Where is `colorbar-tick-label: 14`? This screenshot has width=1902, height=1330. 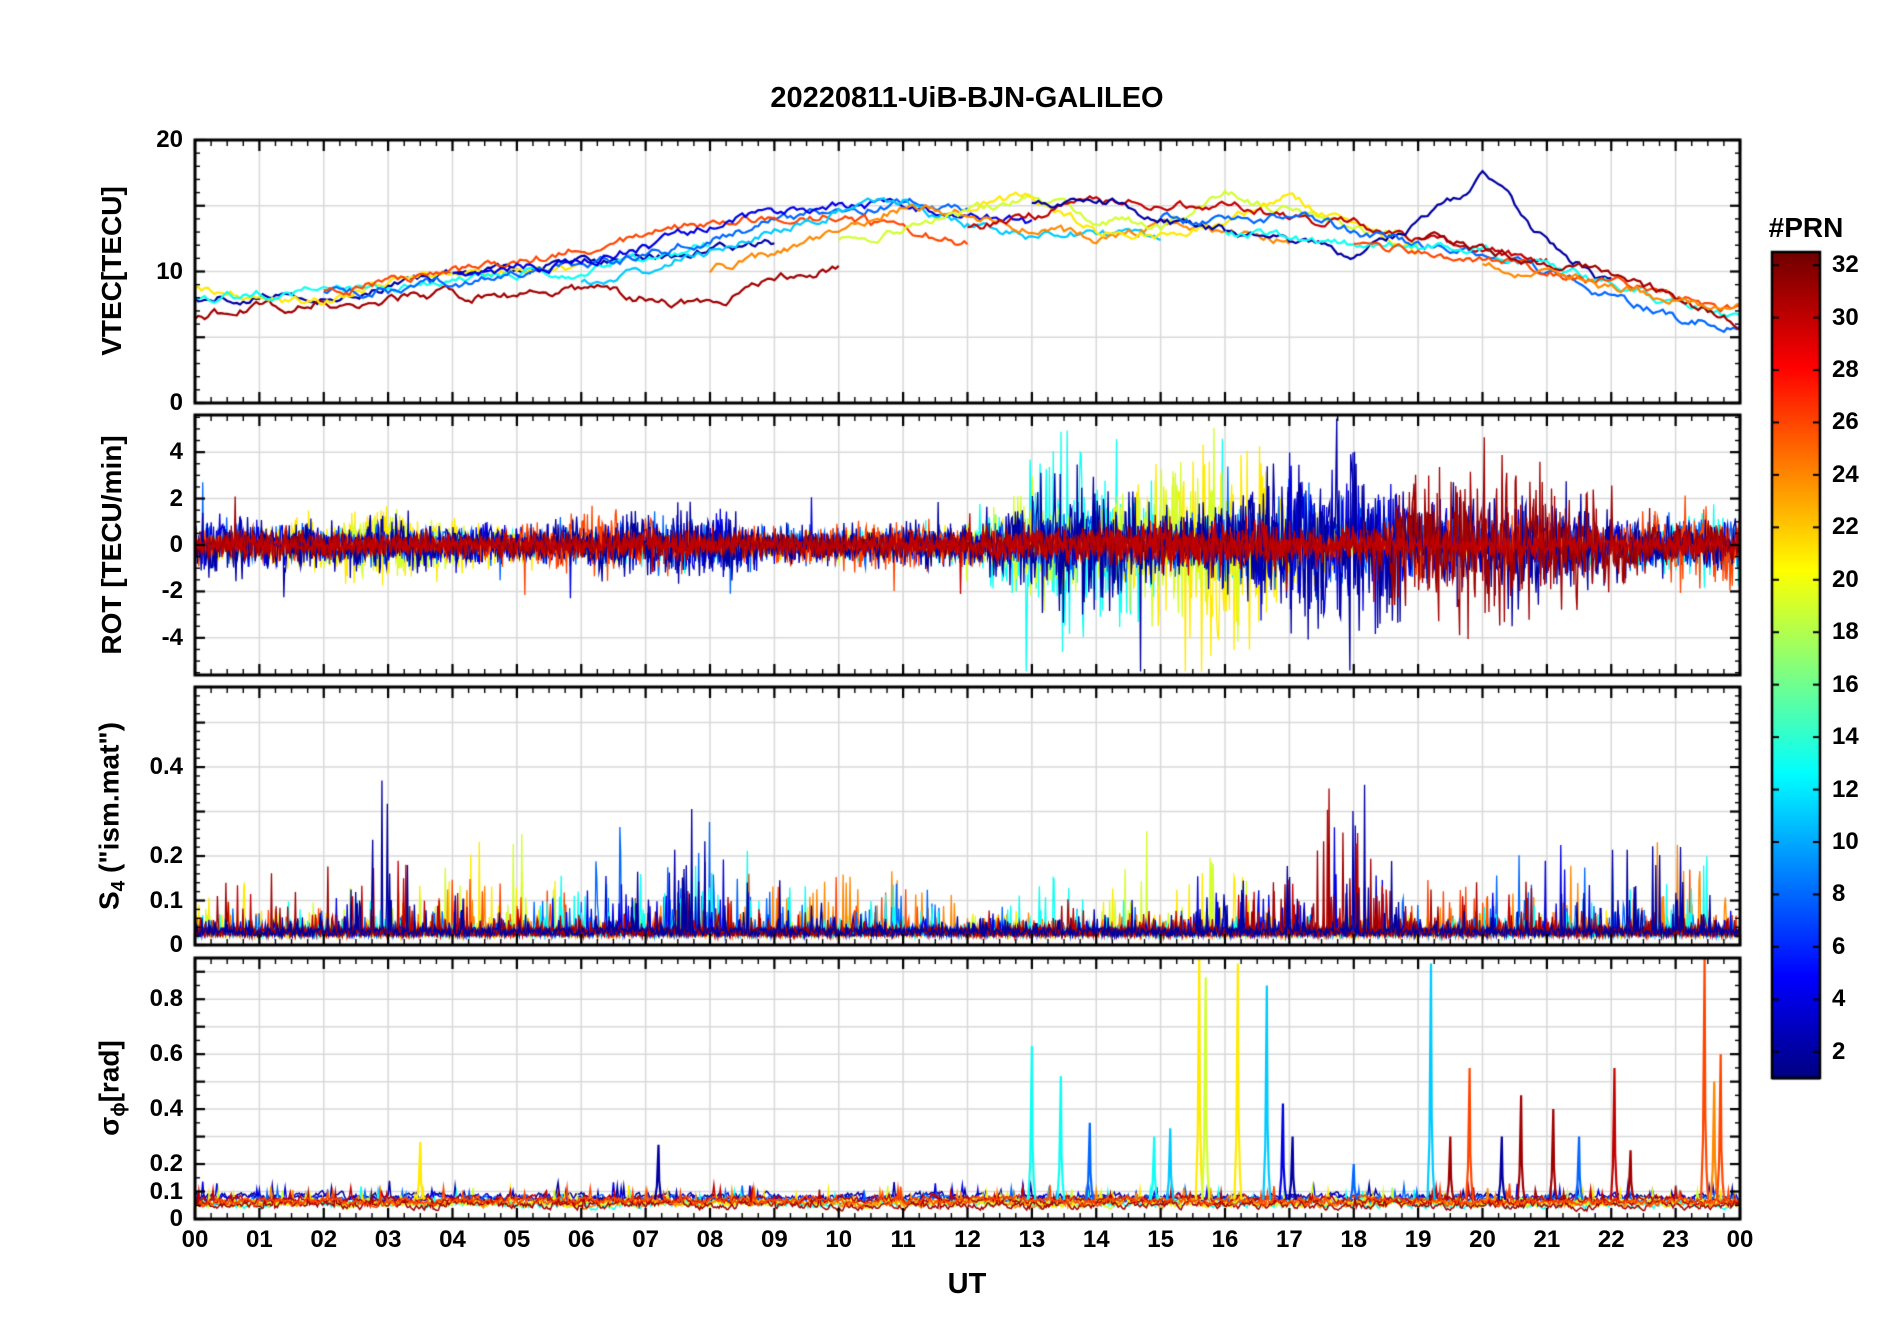 colorbar-tick-label: 14 is located at coordinates (1845, 737).